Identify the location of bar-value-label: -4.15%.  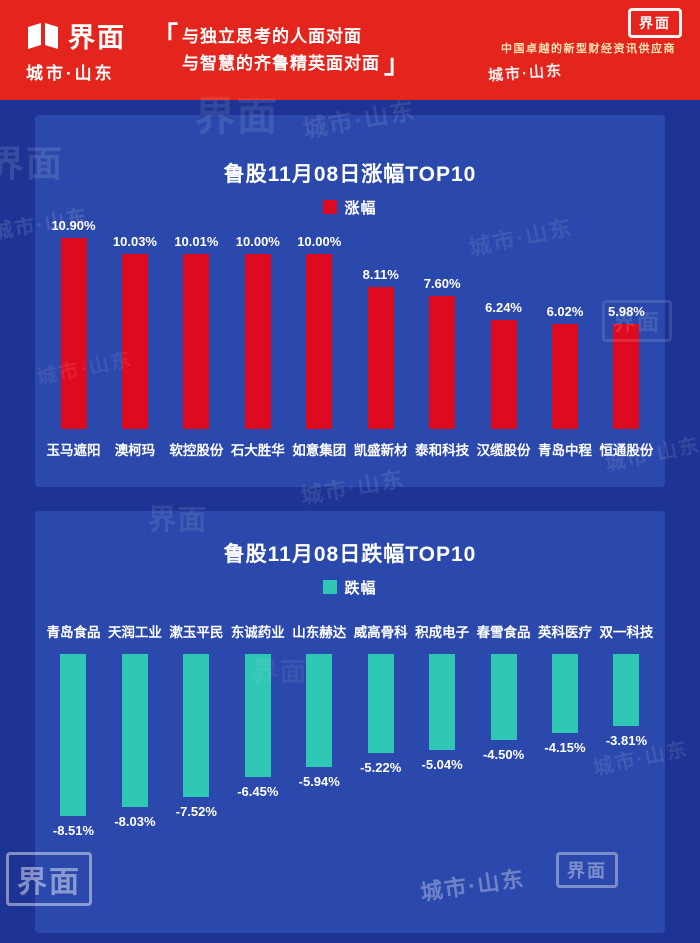
(565, 747).